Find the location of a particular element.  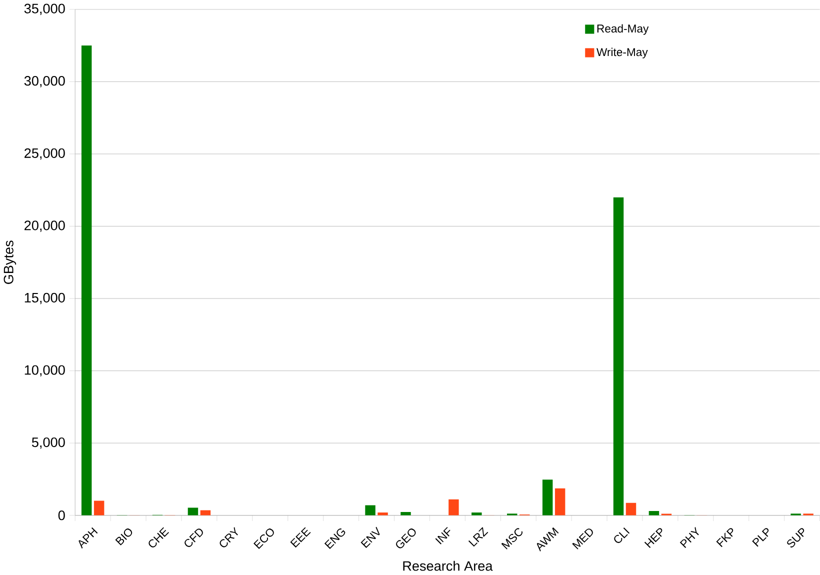

legend-label: Read-May is located at coordinates (623, 30).